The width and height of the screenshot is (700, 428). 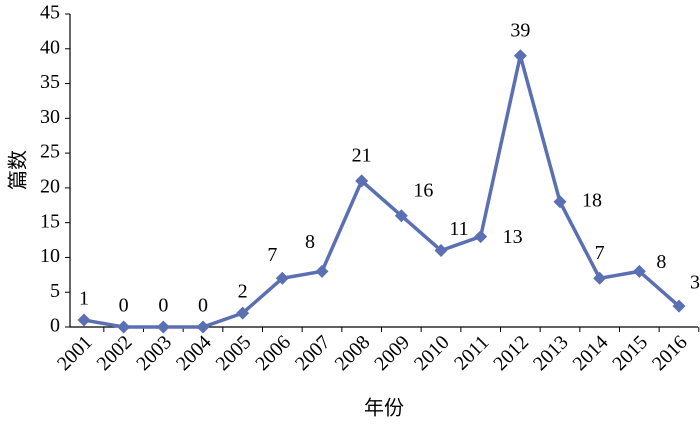 What do you see at coordinates (115, 353) in the screenshot?
I see `x-tick-label: 2002` at bounding box center [115, 353].